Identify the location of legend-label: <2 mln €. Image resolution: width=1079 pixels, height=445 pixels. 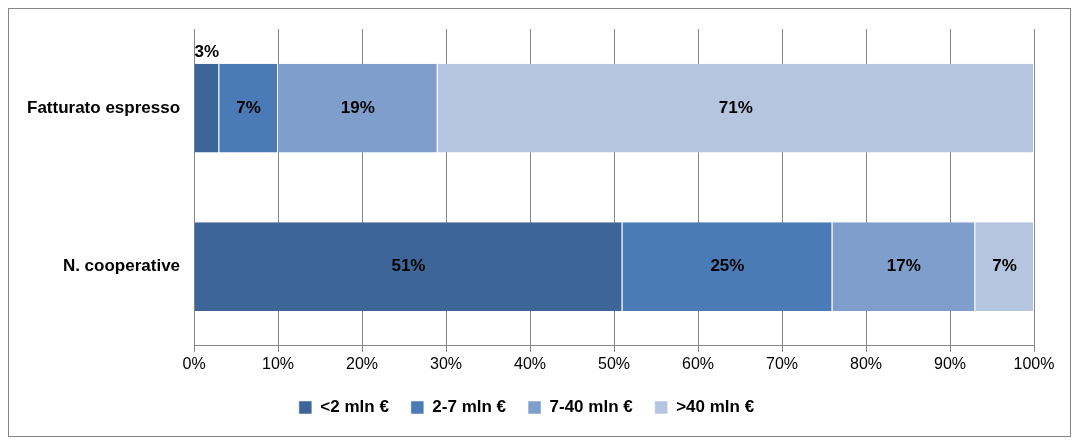
(355, 407).